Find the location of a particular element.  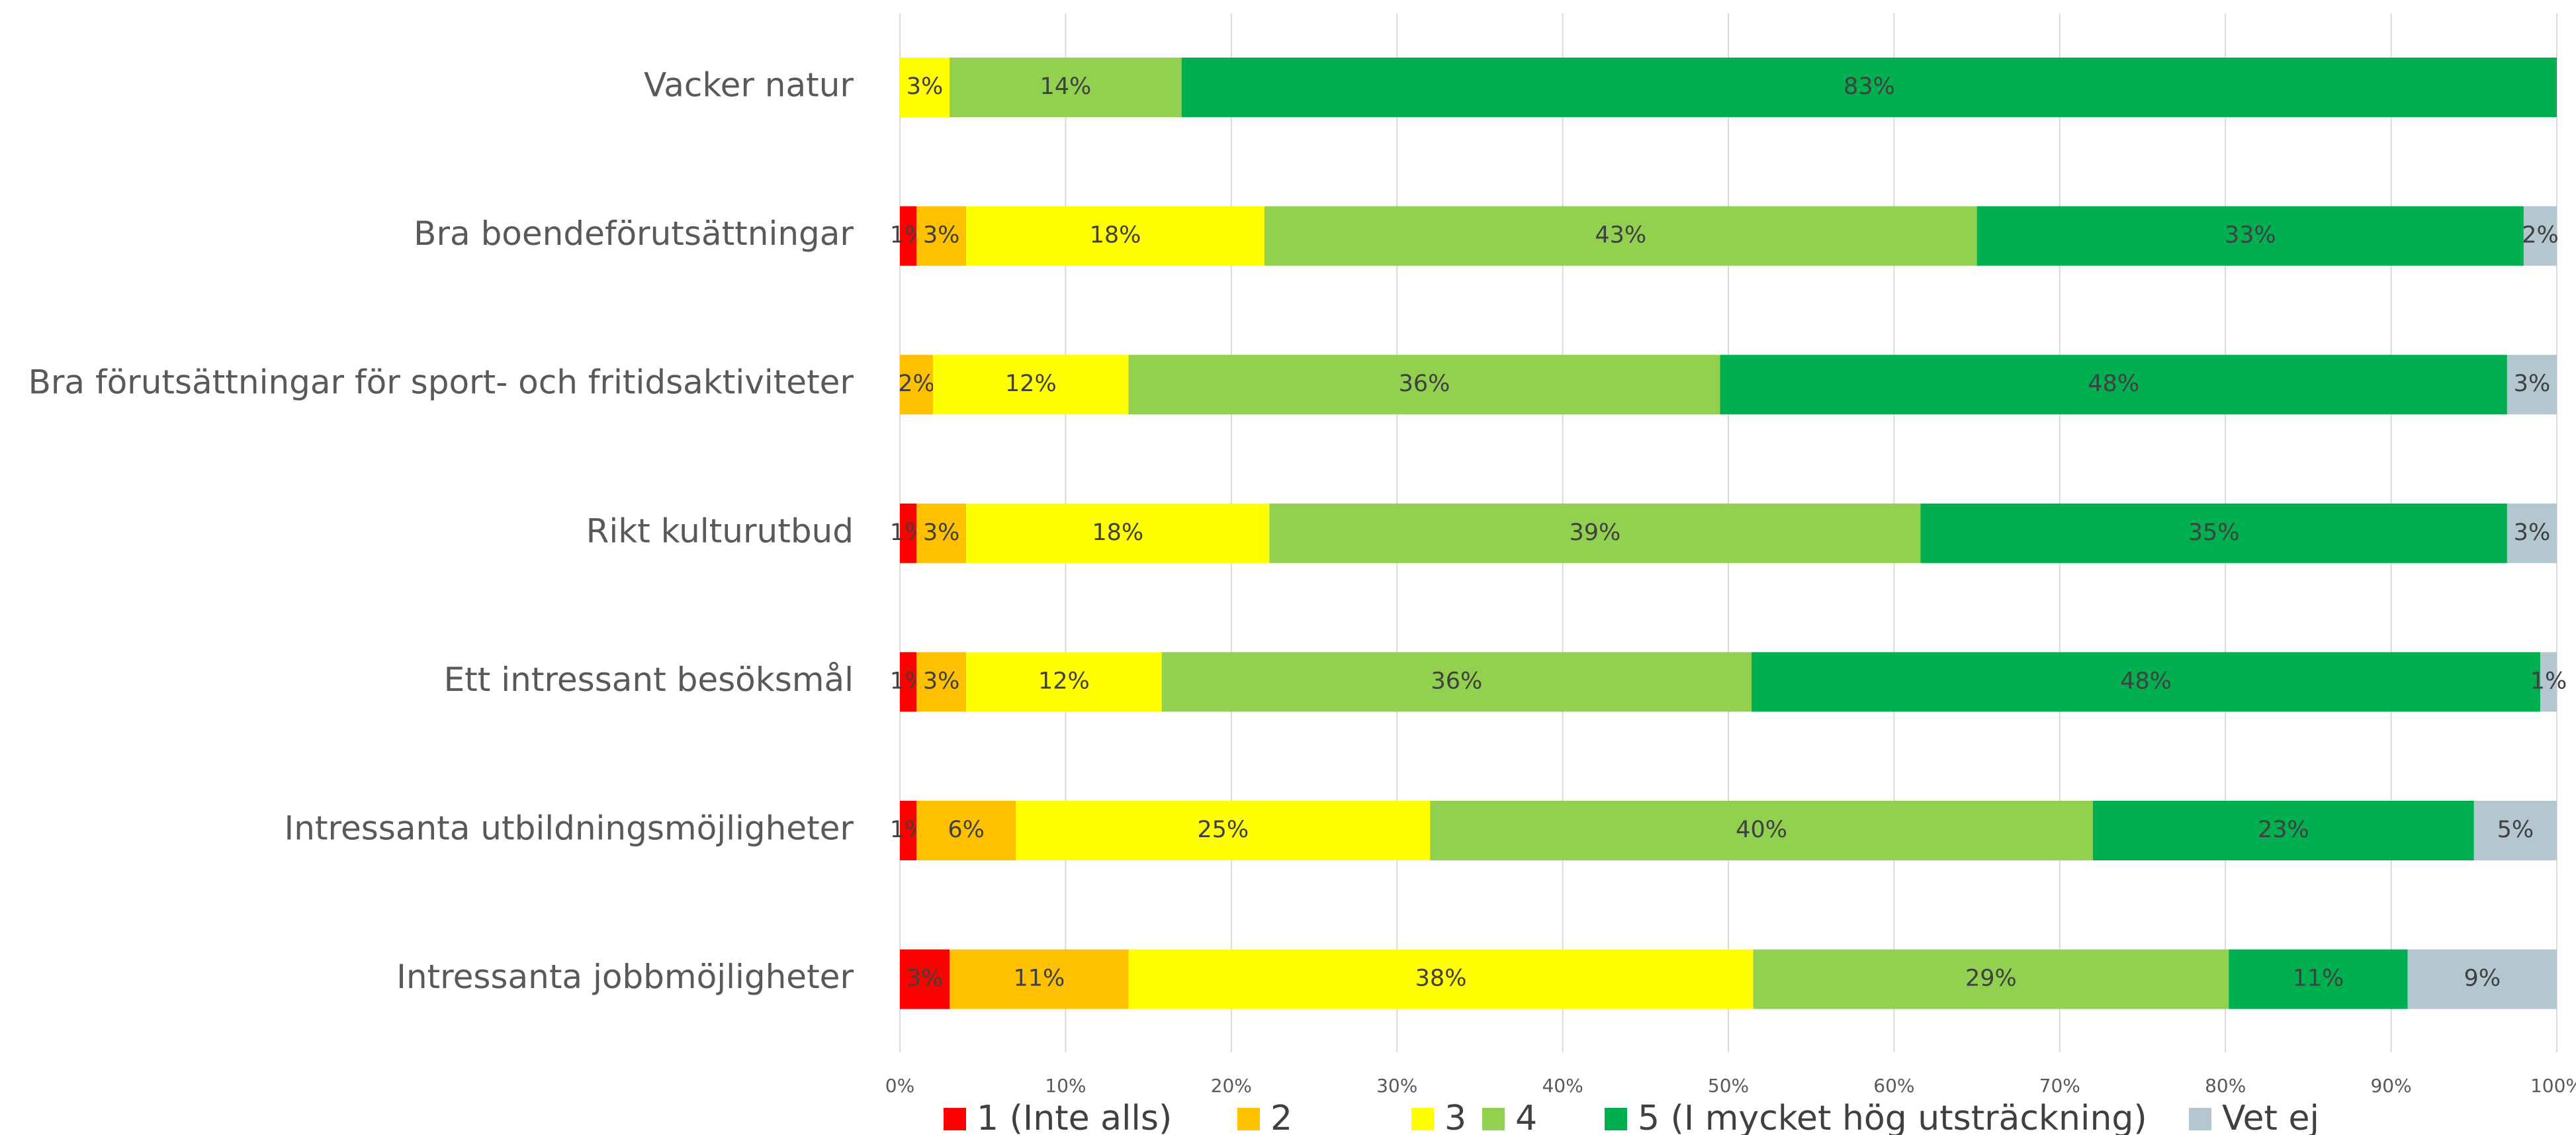

data-label: 1% is located at coordinates (2548, 681).